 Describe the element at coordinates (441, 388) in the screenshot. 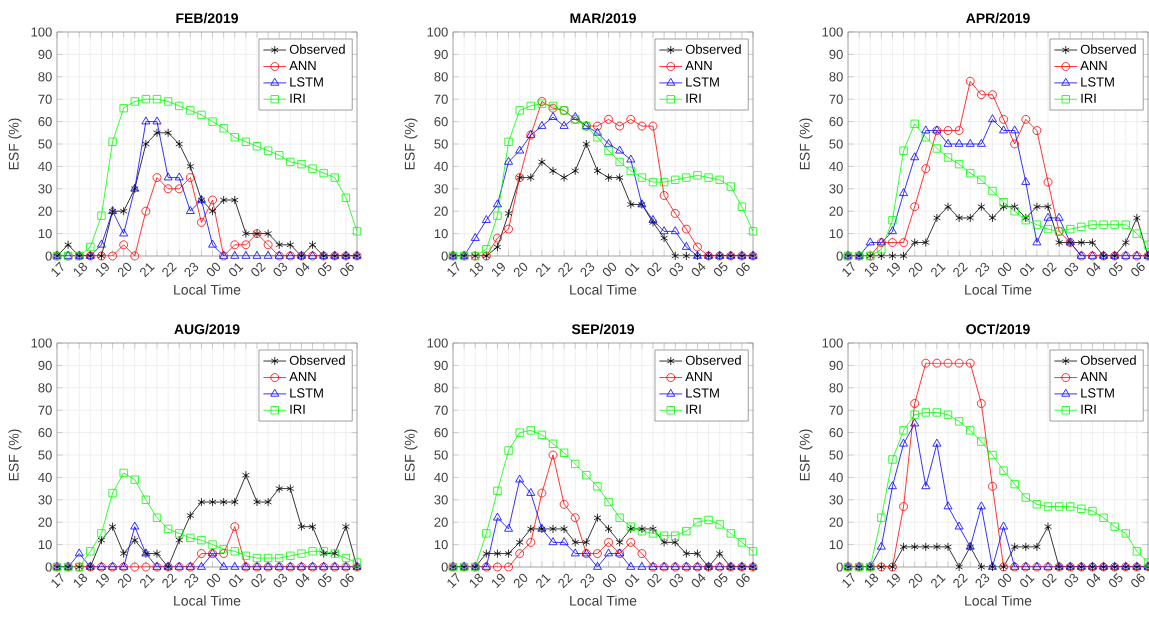

I see `y-tick-label: 80` at that location.